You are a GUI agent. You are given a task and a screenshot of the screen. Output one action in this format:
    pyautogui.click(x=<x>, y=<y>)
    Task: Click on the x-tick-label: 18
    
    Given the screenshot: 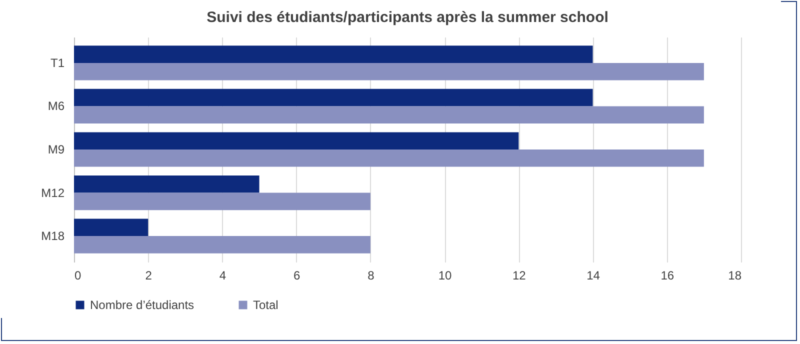 What is the action you would take?
    pyautogui.click(x=735, y=275)
    